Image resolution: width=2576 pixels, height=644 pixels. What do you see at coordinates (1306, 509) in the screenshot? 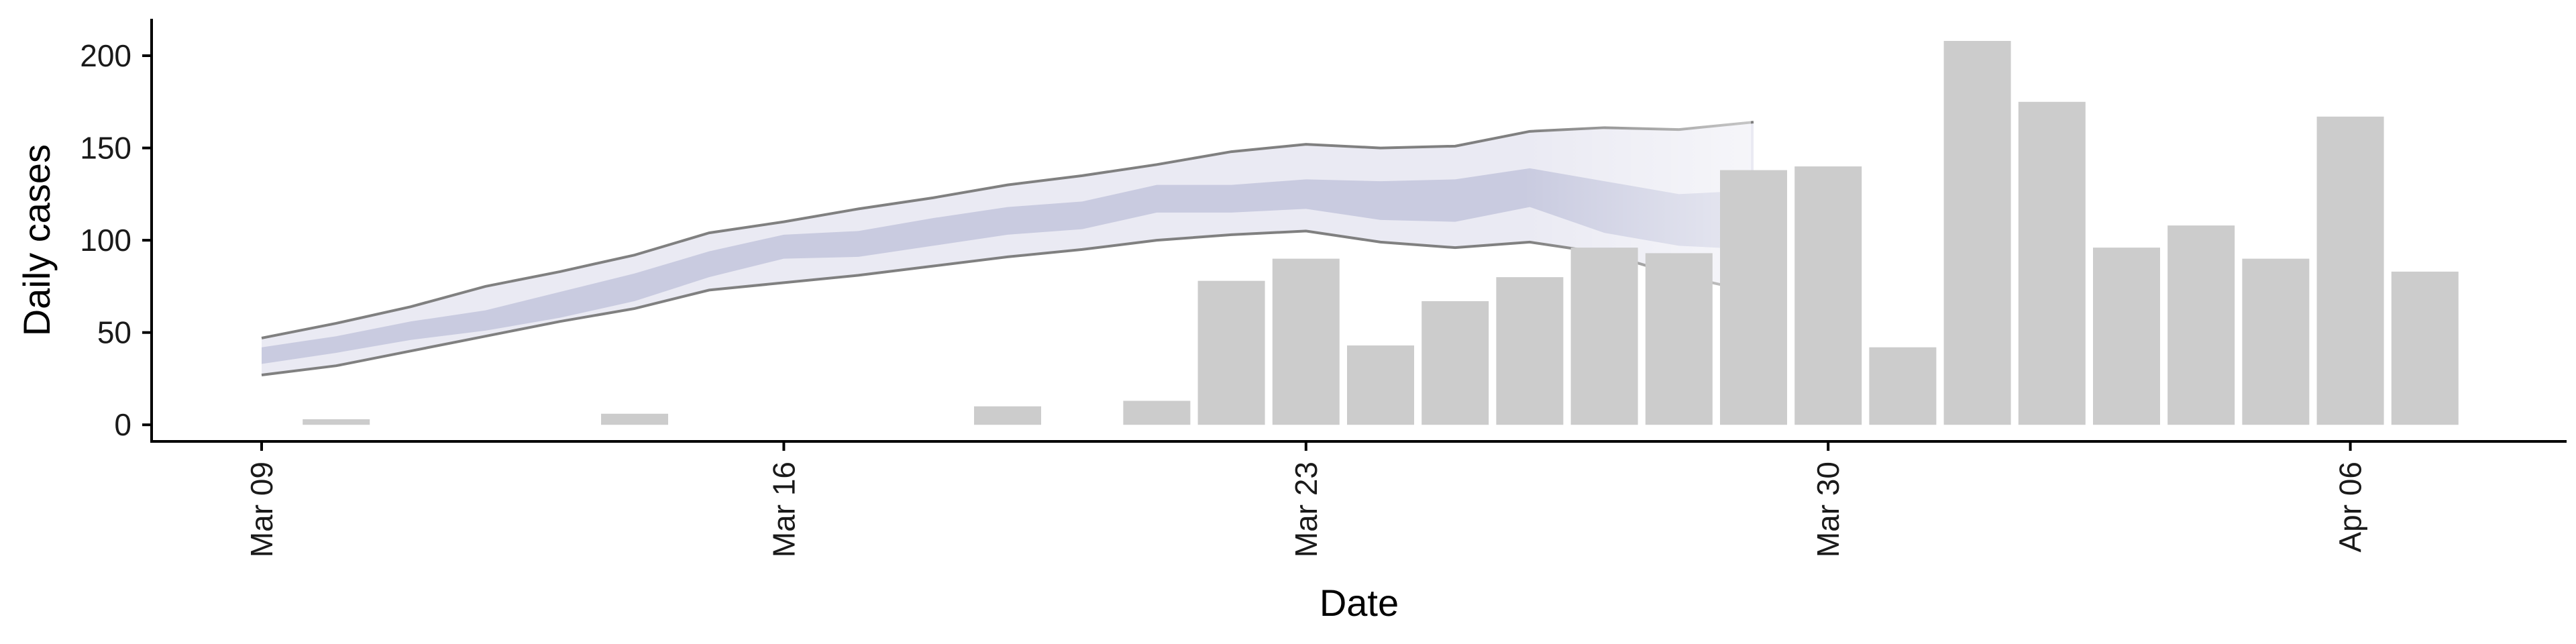
I see `x-tick-label: Mar 23` at bounding box center [1306, 509].